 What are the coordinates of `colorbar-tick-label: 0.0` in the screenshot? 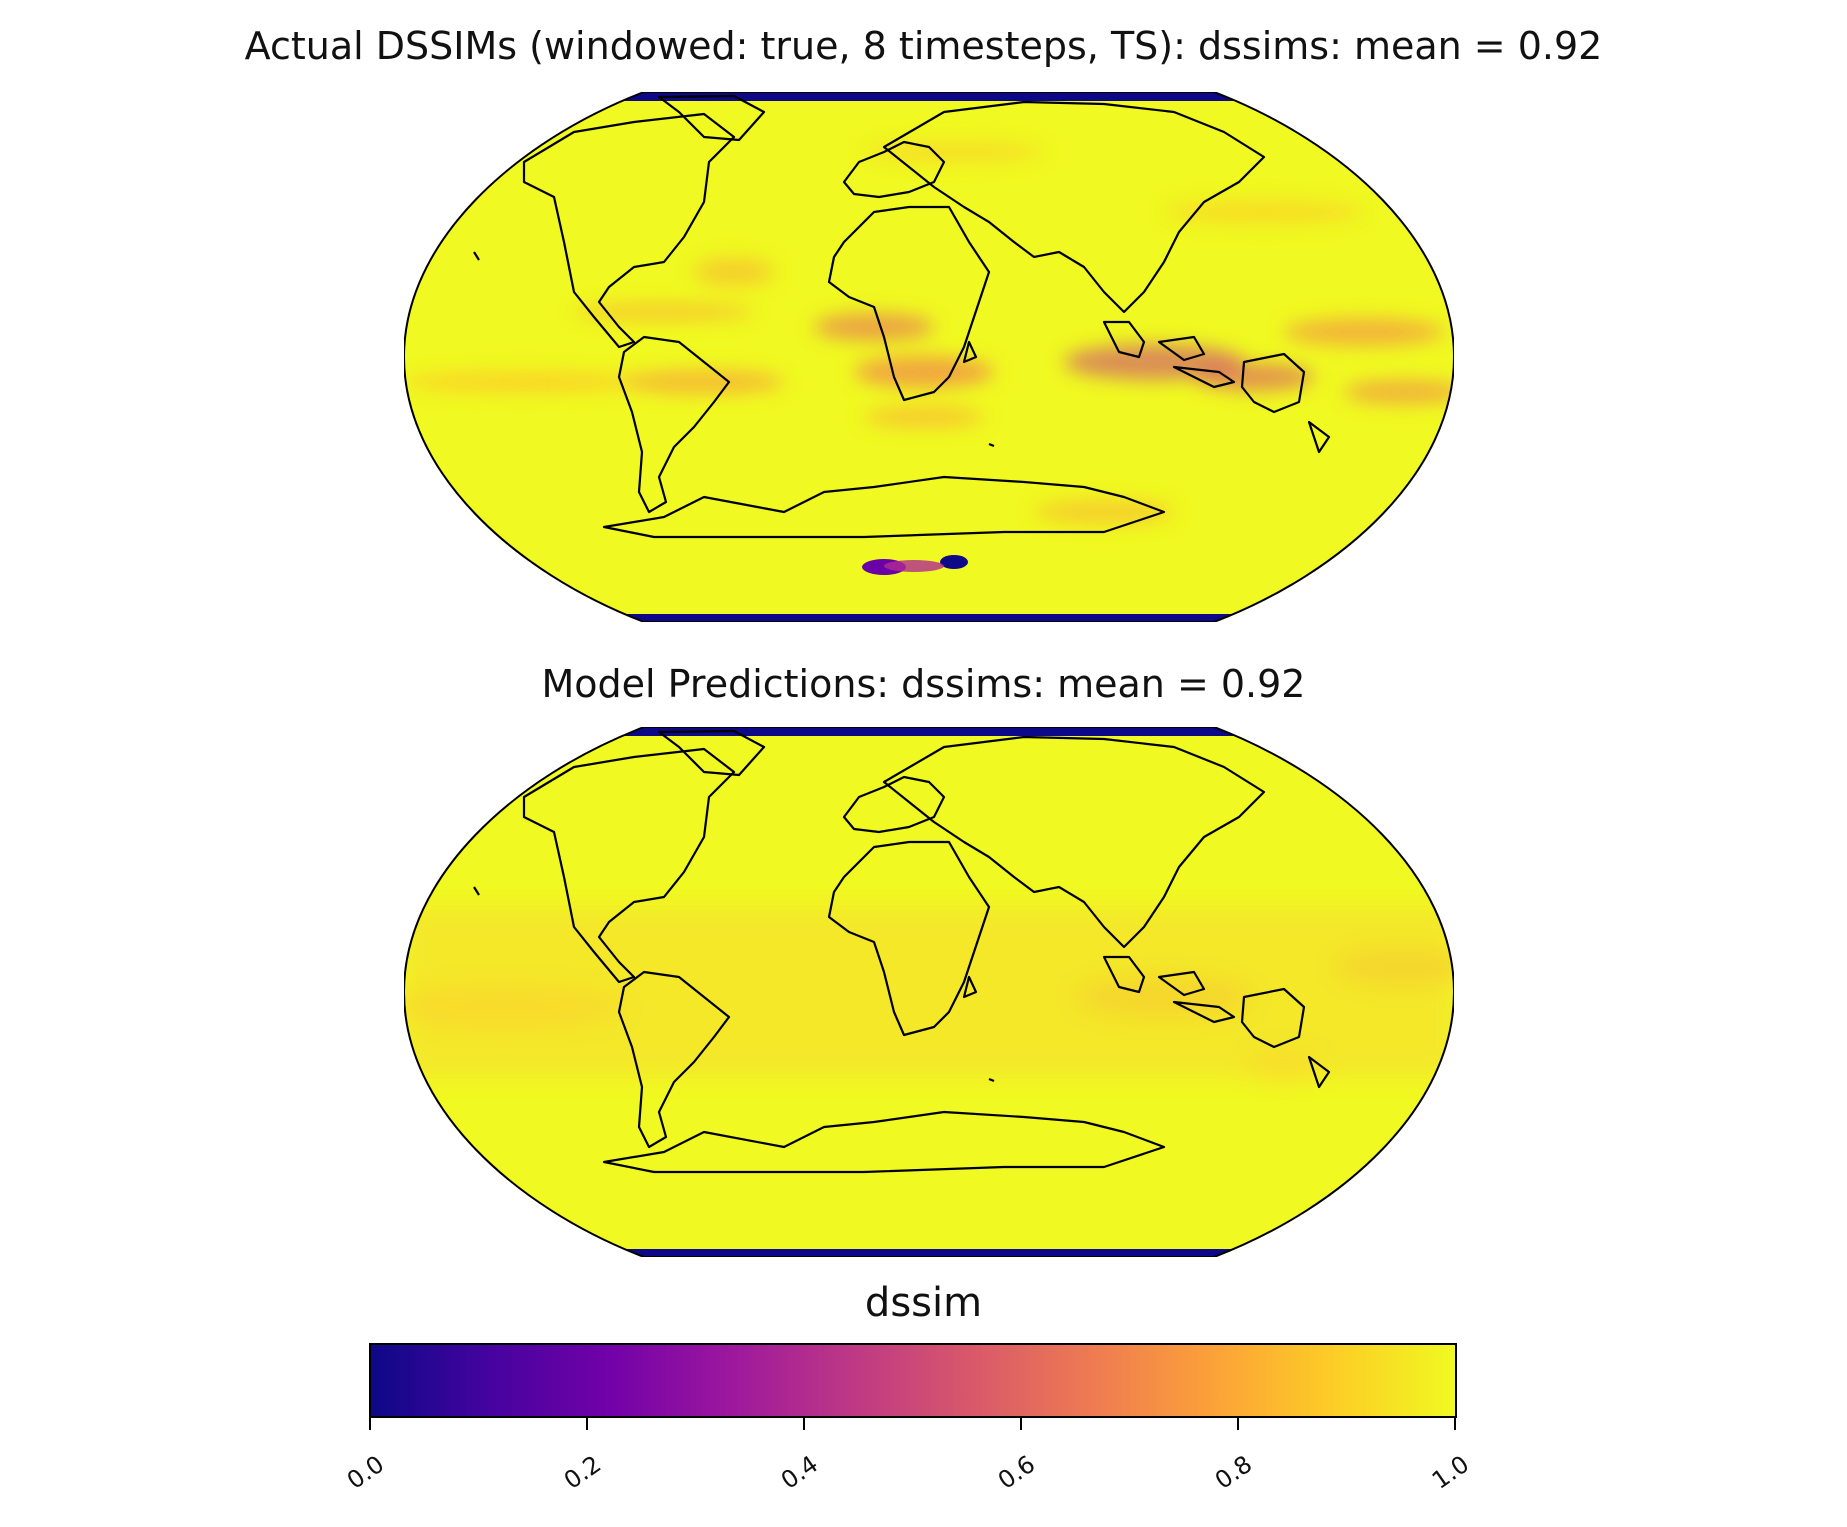 It's located at (365, 1472).